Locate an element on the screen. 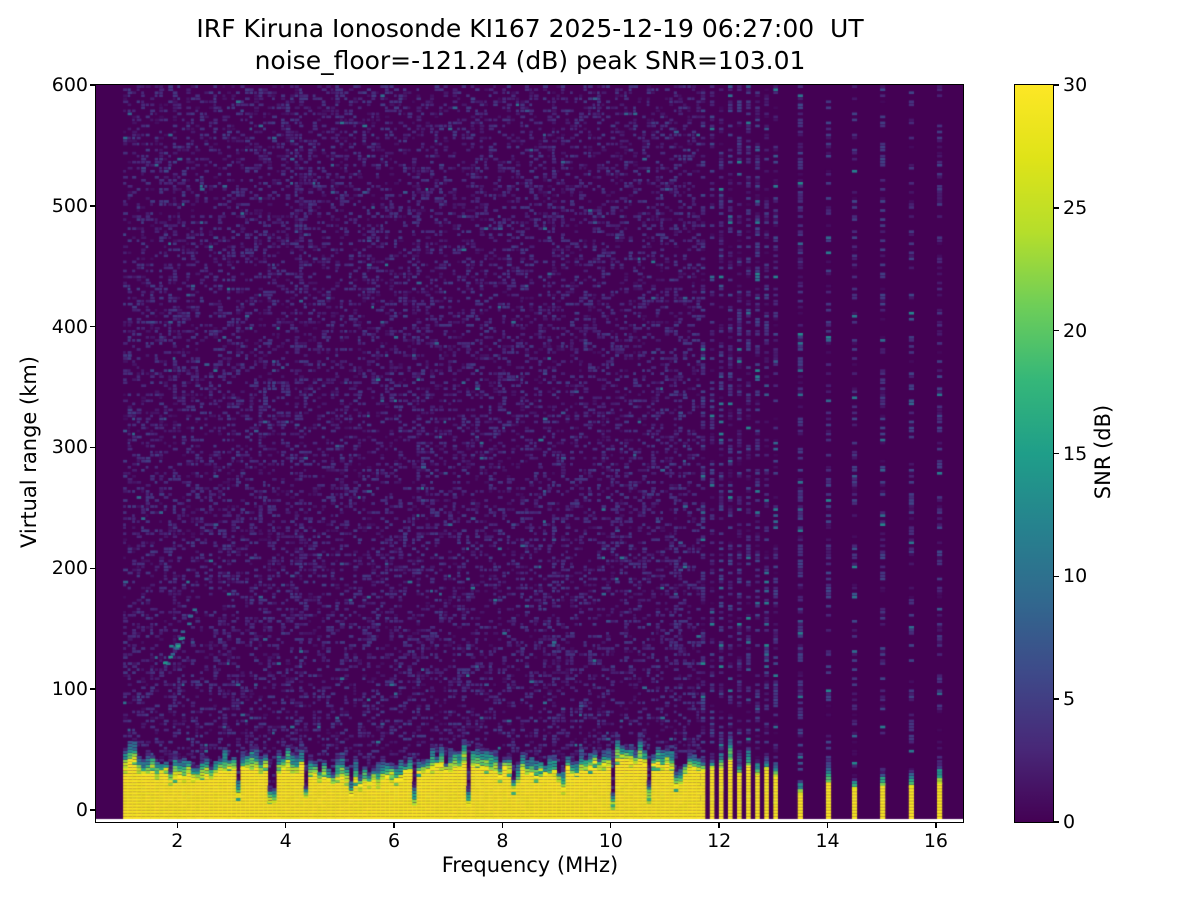 The width and height of the screenshot is (1200, 900). x-tick-label: 2 is located at coordinates (177, 841).